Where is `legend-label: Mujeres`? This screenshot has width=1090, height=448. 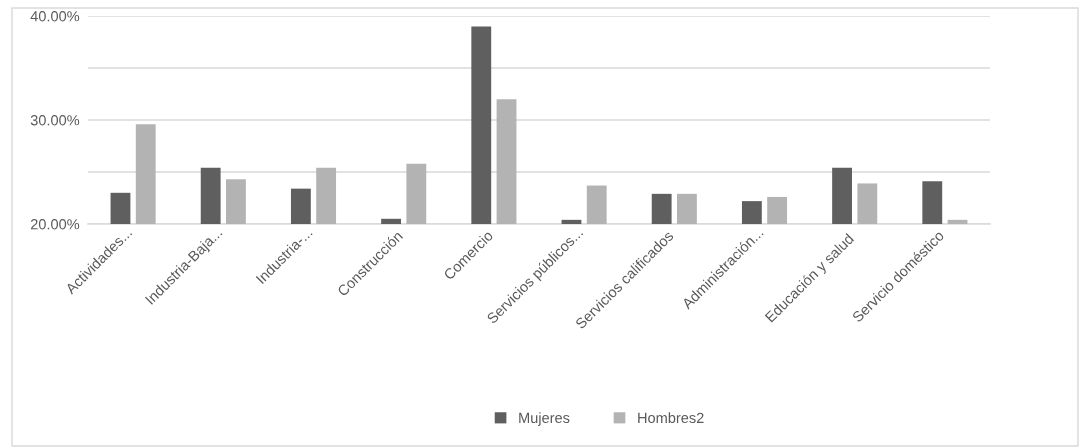
legend-label: Mujeres is located at coordinates (544, 419).